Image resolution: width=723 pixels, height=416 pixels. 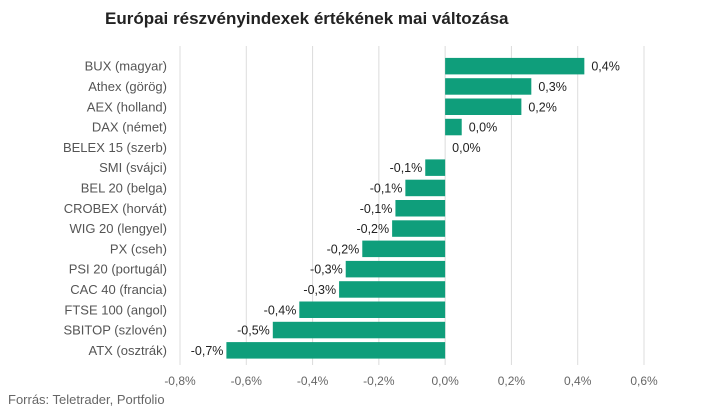 What do you see at coordinates (118, 228) in the screenshot?
I see `category-label: WIG 20 (lengyel)` at bounding box center [118, 228].